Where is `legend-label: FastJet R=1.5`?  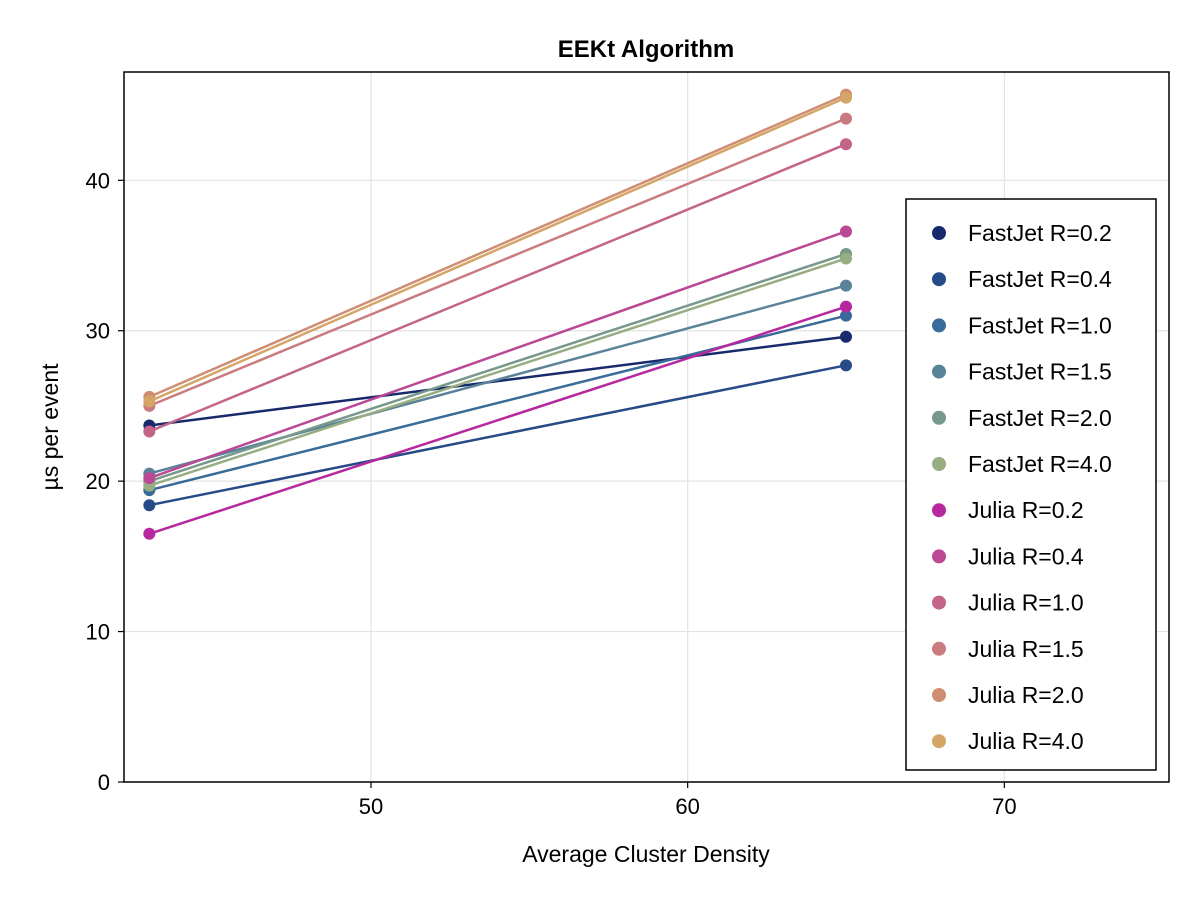
legend-label: FastJet R=1.5 is located at coordinates (1040, 372).